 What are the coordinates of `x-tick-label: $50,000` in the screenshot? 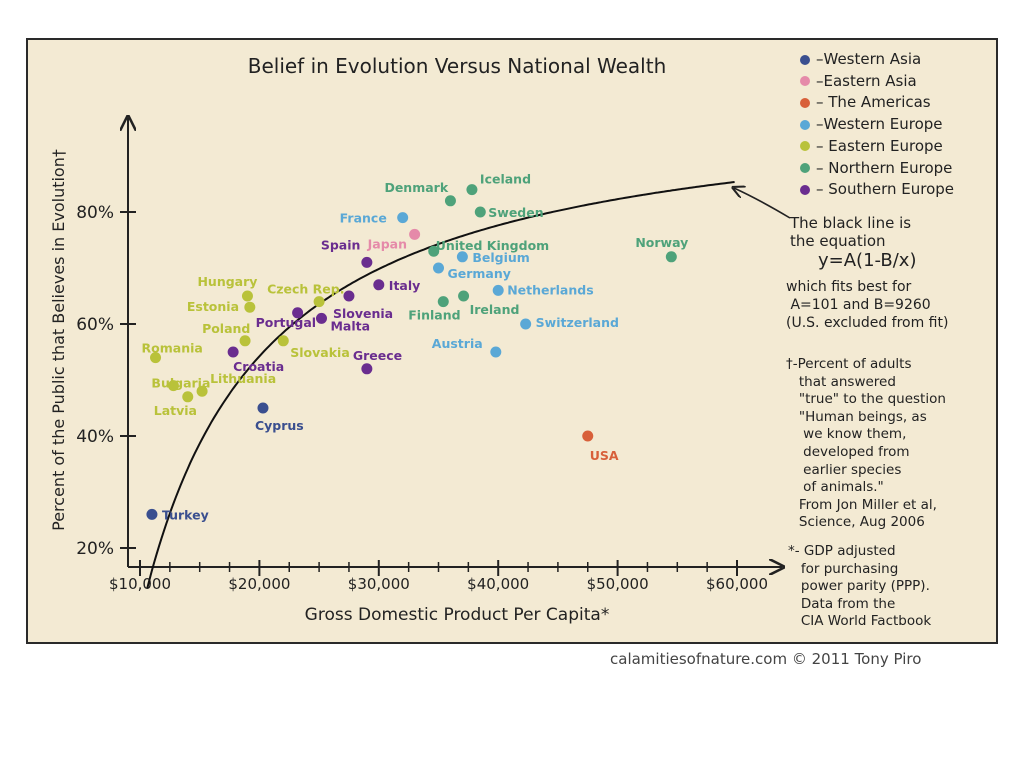 It's located at (618, 584).